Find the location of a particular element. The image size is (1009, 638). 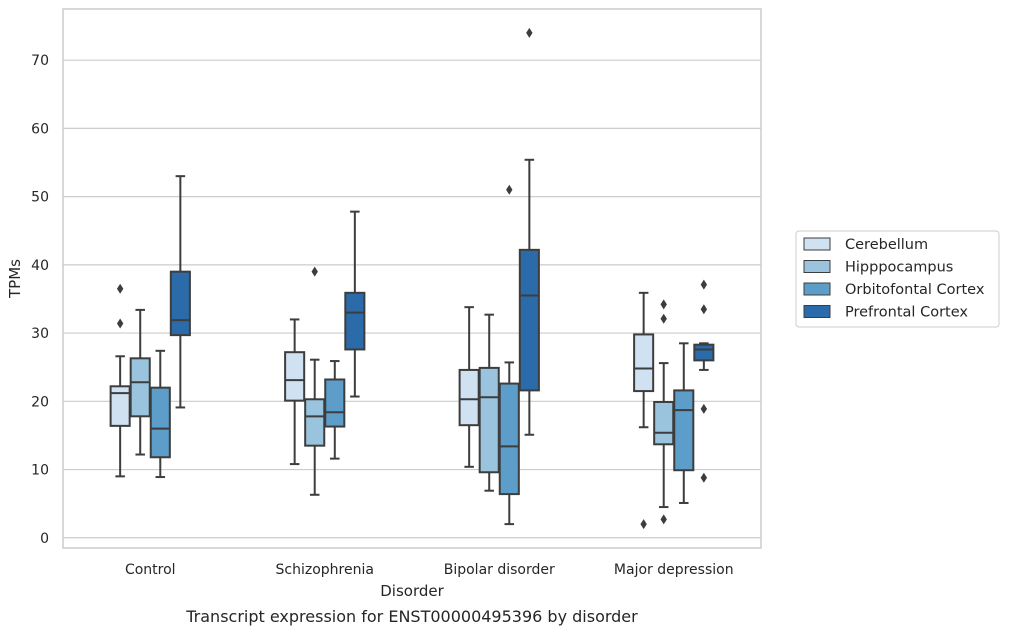

x-tick-label: Control is located at coordinates (150, 570).